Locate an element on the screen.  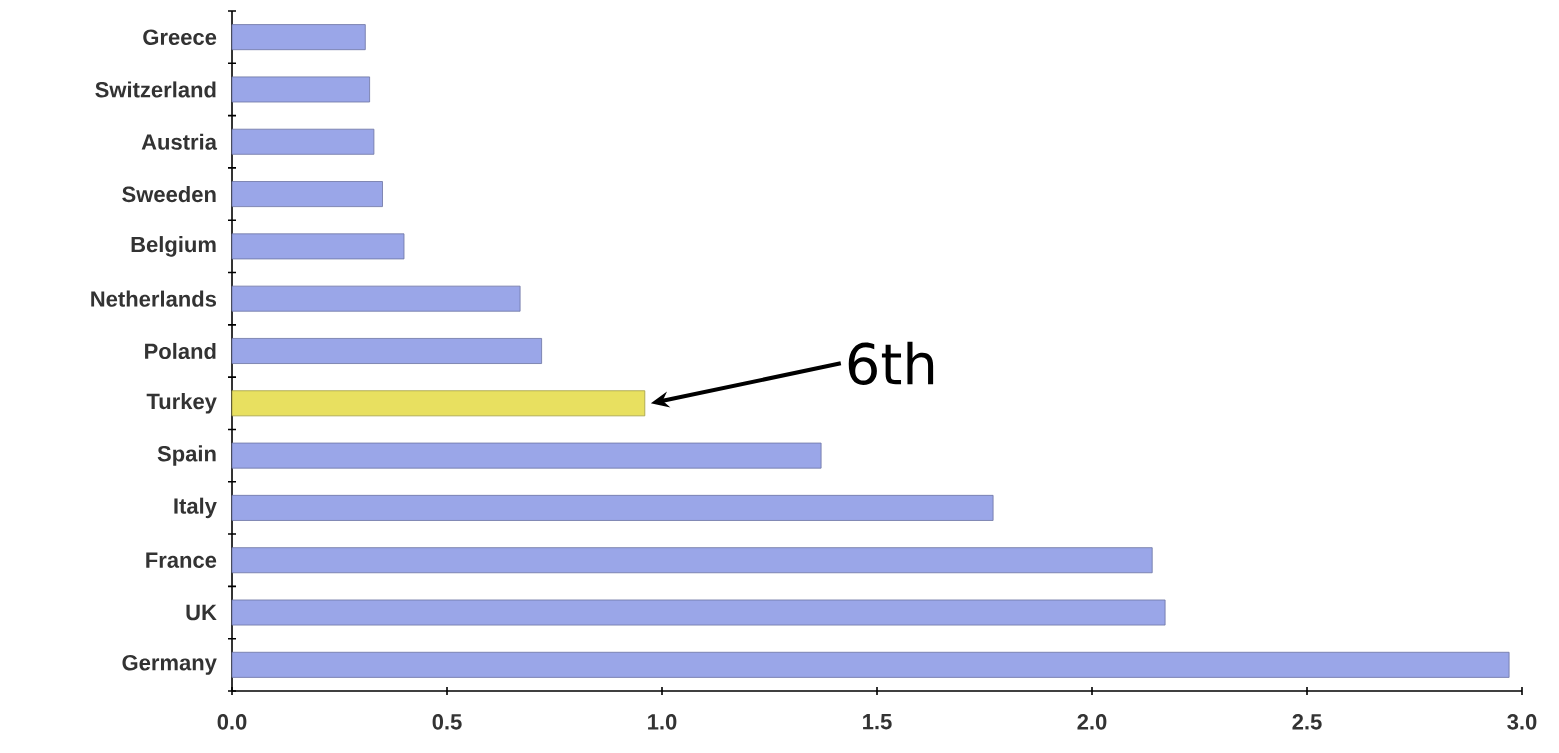
y-tick-label: Italy is located at coordinates (195, 508).